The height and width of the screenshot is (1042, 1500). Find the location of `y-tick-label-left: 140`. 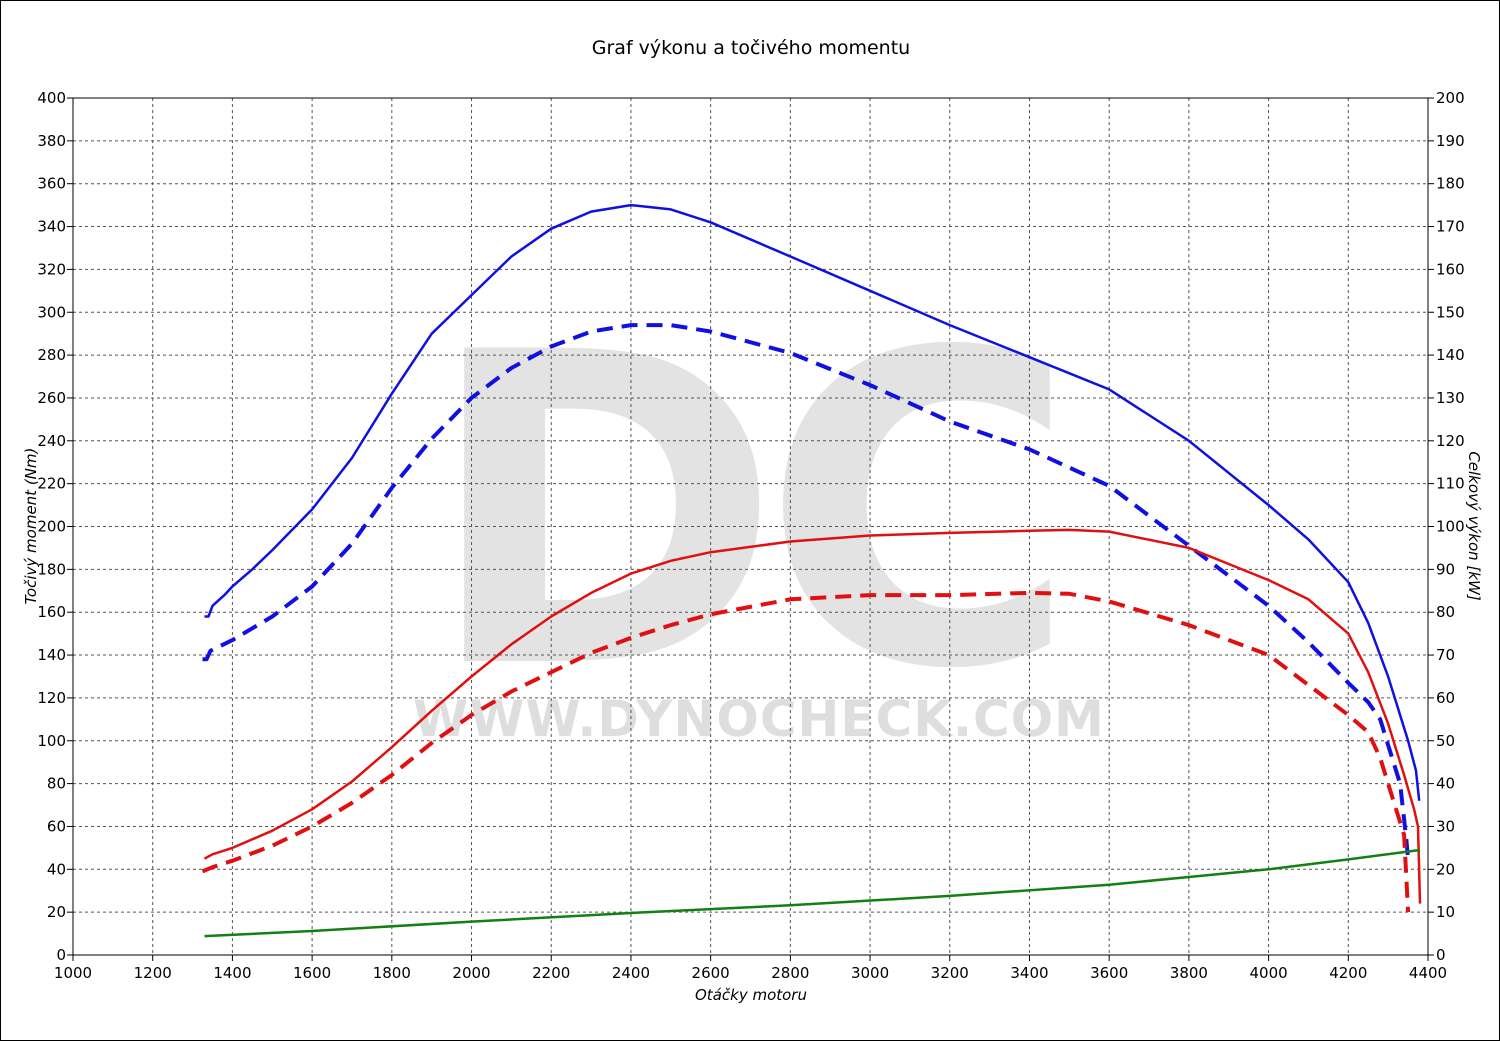

y-tick-label-left: 140 is located at coordinates (51, 655).